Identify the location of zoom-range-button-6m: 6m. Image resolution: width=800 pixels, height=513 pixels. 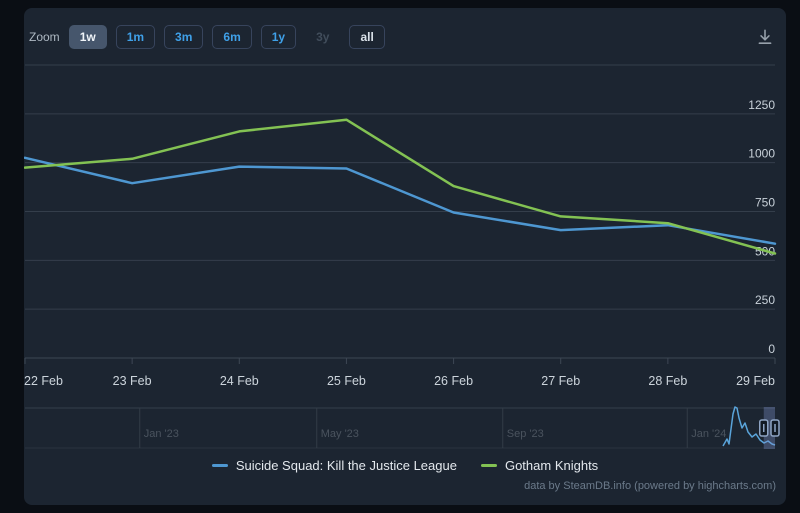
(232, 37).